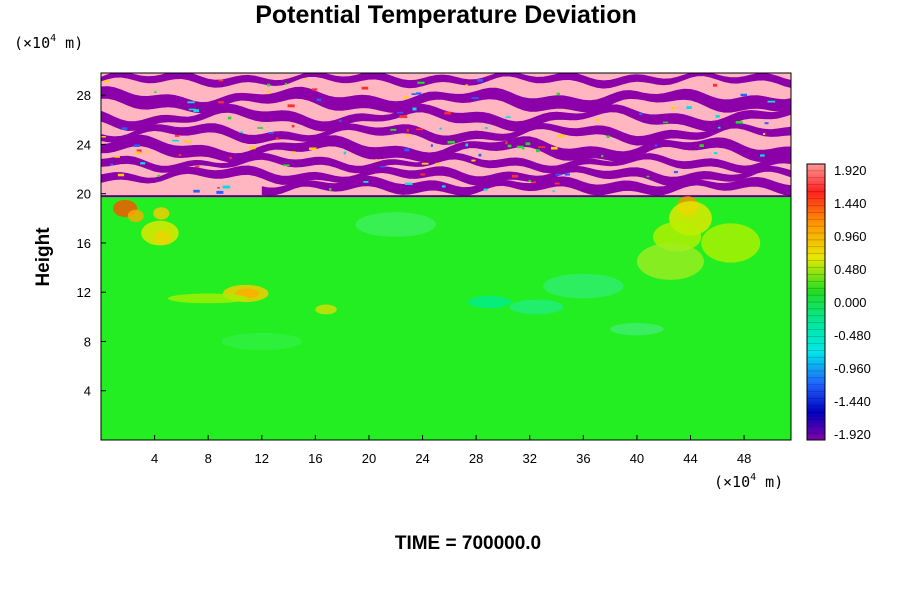 This screenshot has width=900, height=600. Describe the element at coordinates (84, 292) in the screenshot. I see `y-tick-label: 12` at that location.